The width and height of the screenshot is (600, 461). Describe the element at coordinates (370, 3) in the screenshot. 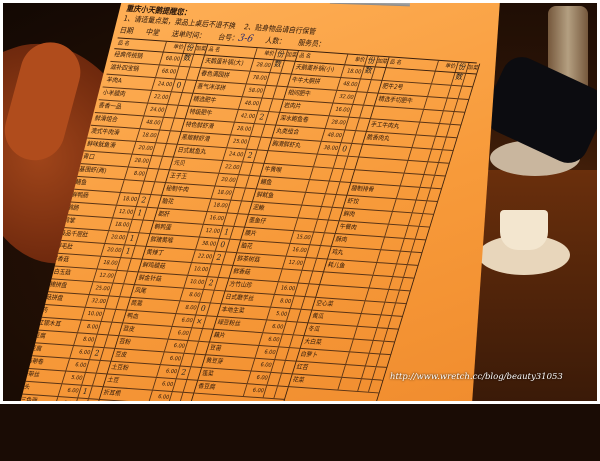

I see `clipboard-clip` at that location.